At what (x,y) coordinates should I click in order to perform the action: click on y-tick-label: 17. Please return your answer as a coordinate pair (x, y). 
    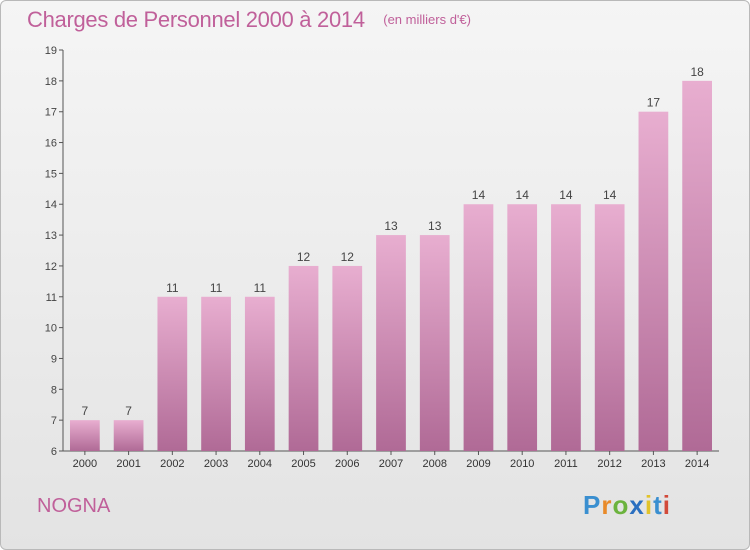
    Looking at the image, I should click on (51, 113).